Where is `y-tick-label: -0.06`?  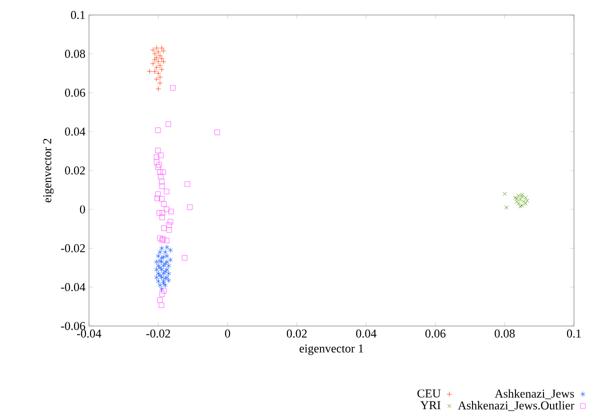 y-tick-label: -0.06 is located at coordinates (73, 326).